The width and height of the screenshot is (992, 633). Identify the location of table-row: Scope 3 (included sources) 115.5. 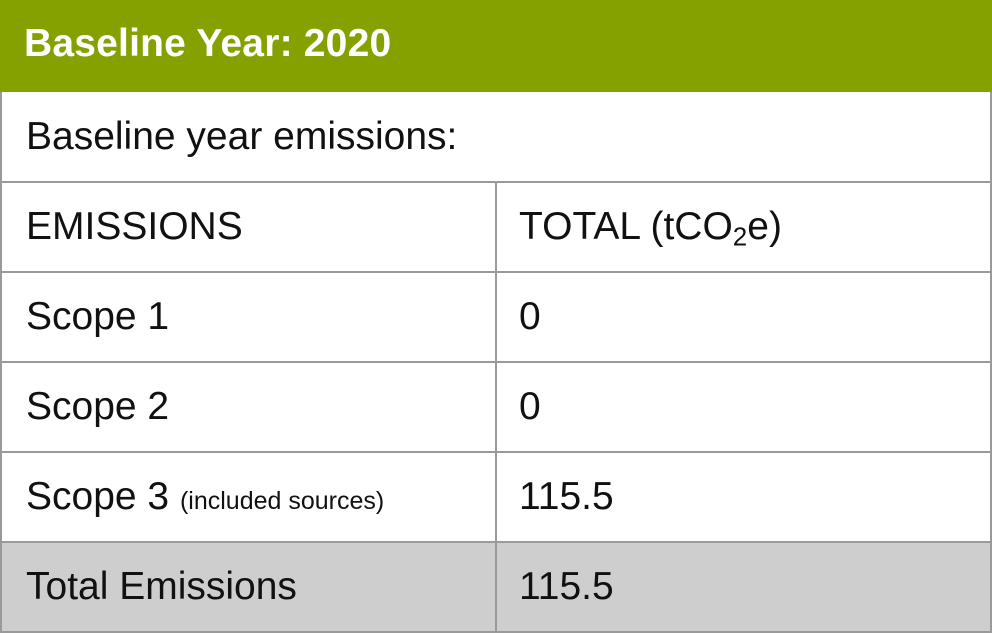
(496, 497).